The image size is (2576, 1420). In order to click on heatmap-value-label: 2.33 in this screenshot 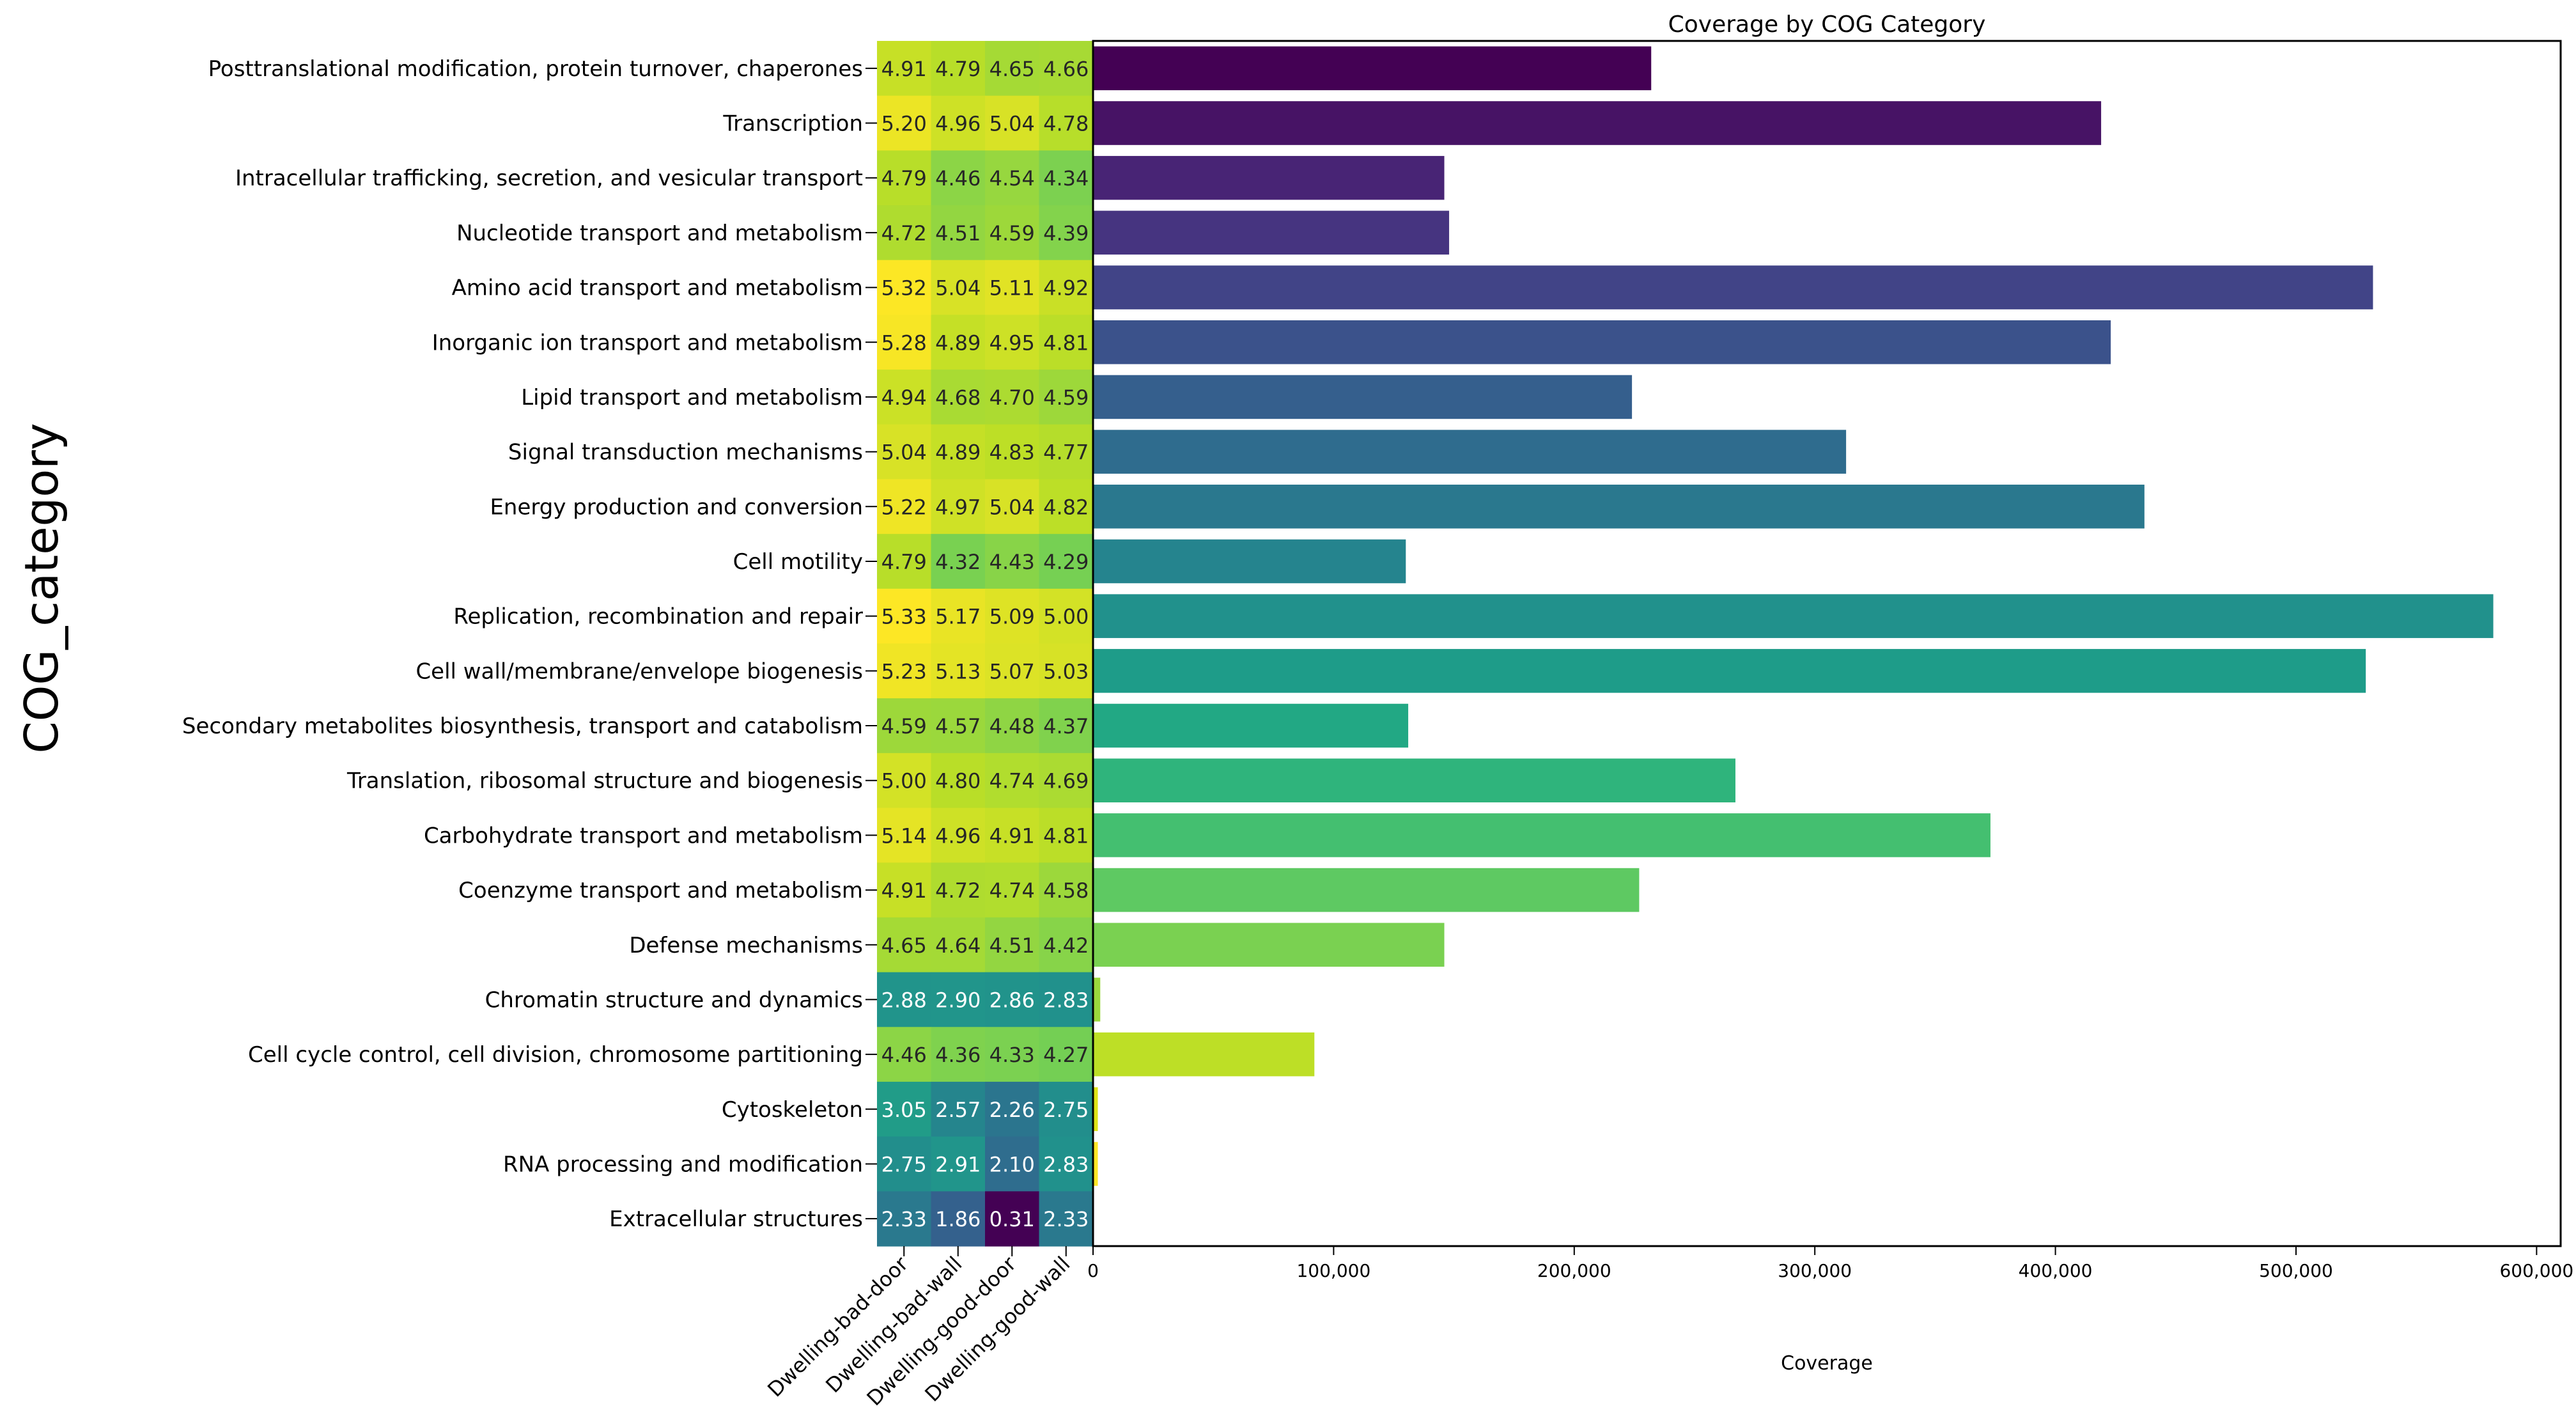, I will do `click(1066, 1219)`.